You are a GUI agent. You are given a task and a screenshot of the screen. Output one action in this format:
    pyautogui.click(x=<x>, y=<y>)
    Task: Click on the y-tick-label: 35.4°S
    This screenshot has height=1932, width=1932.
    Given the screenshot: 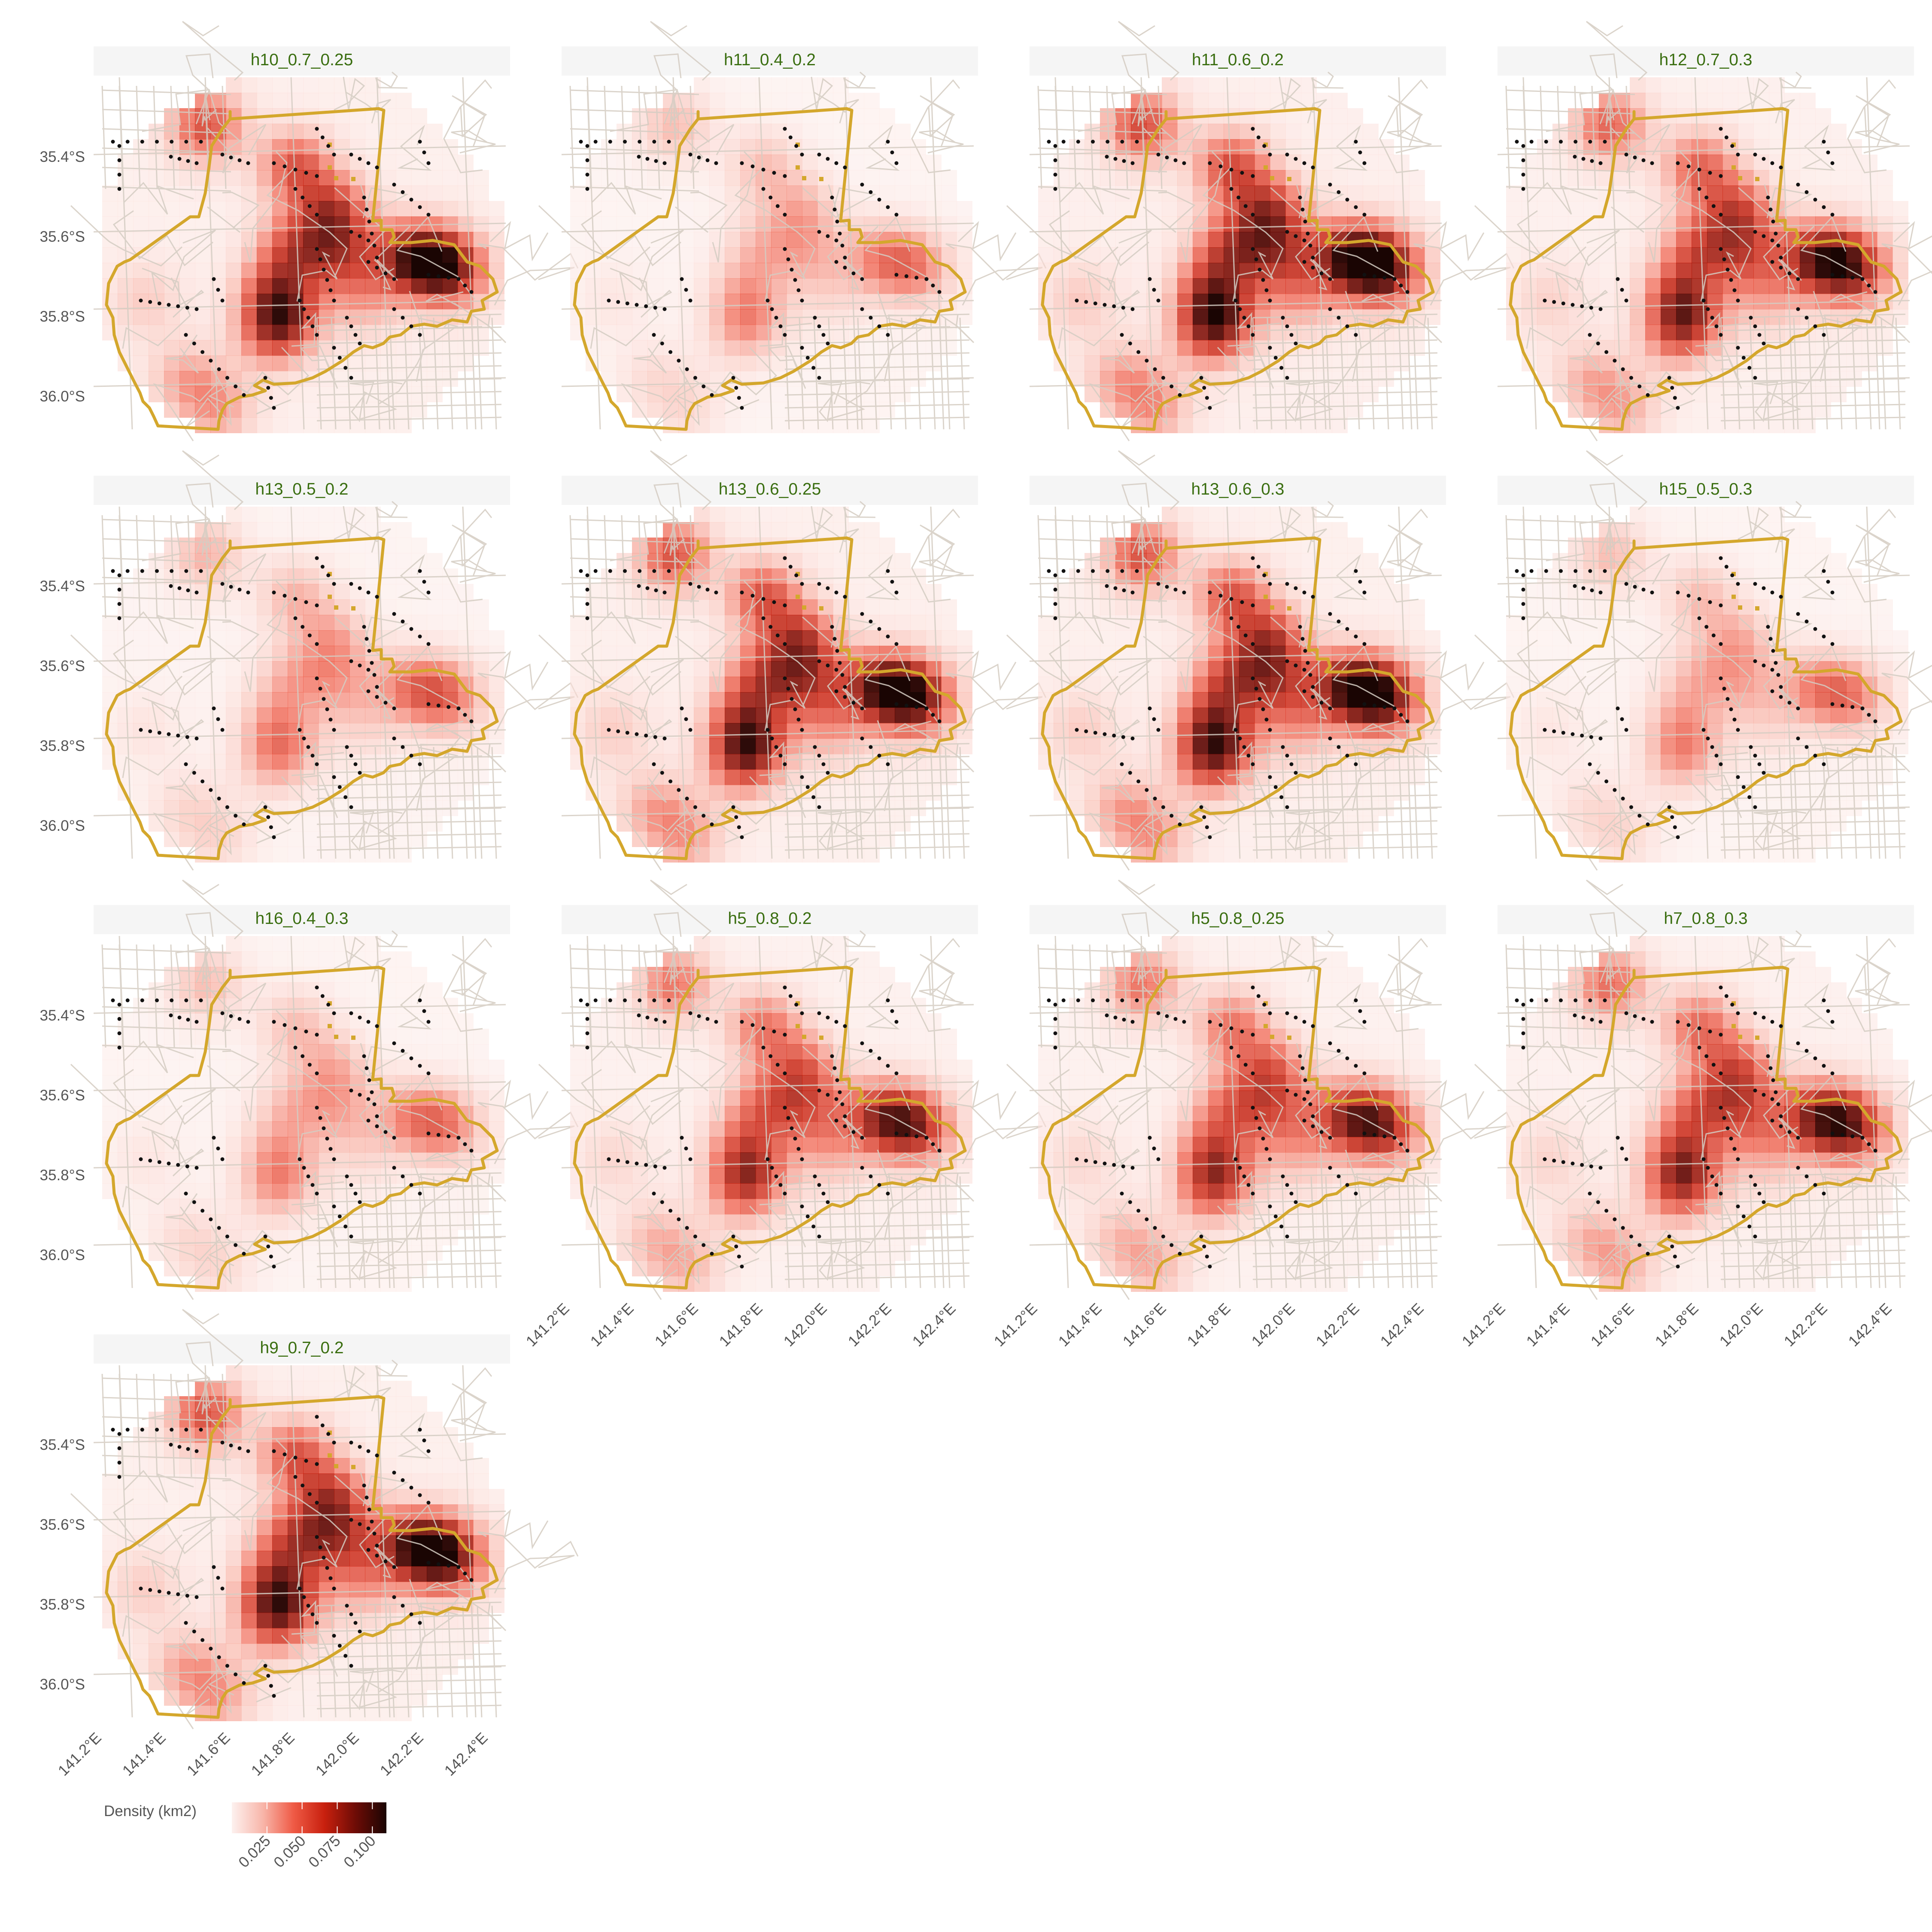 What is the action you would take?
    pyautogui.click(x=62, y=587)
    